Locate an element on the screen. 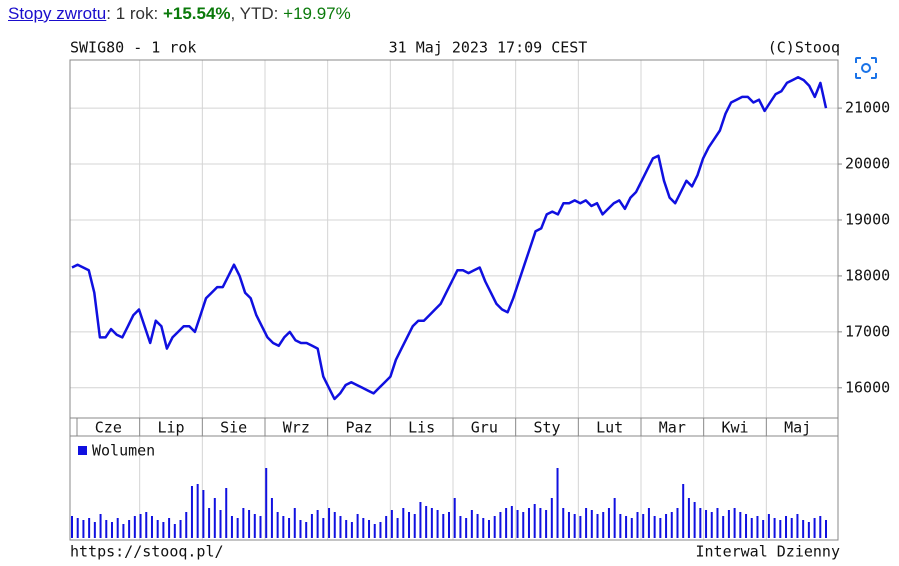 The image size is (899, 566). x-tick-label: Lis is located at coordinates (421, 428).